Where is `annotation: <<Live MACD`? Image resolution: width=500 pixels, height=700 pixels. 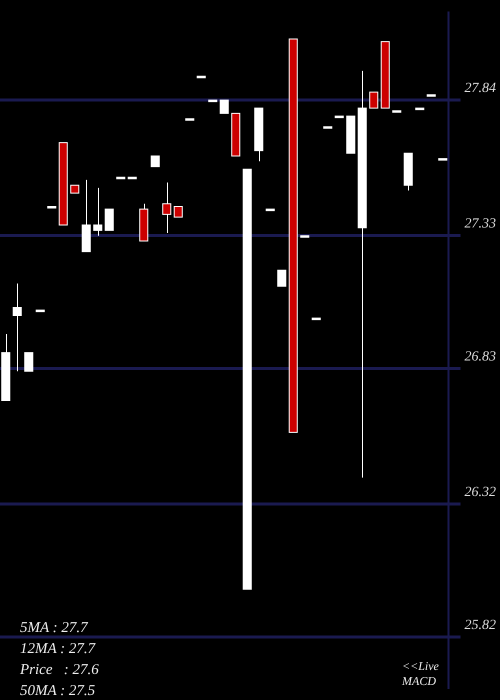
annotation: <<Live MACD is located at coordinates (420, 673).